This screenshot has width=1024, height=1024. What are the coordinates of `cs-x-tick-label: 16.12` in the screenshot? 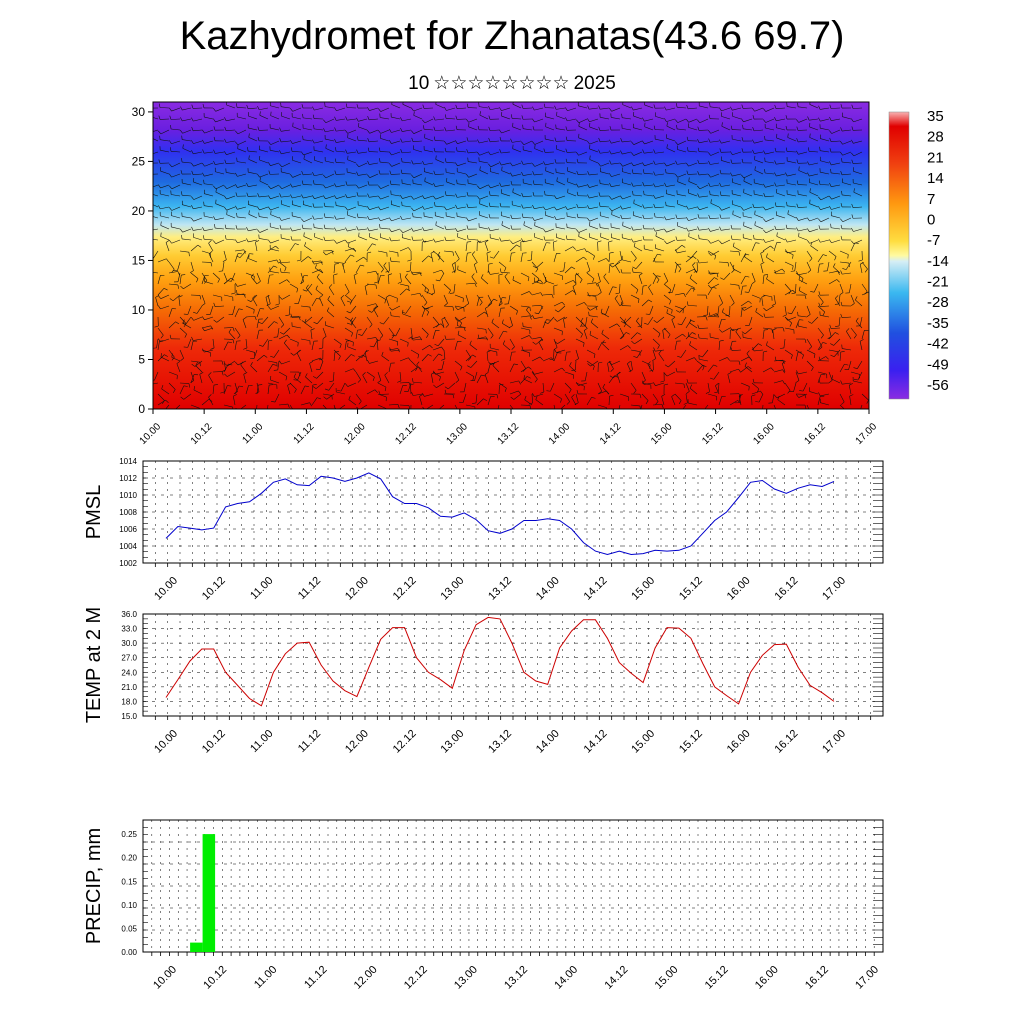 It's located at (816, 434).